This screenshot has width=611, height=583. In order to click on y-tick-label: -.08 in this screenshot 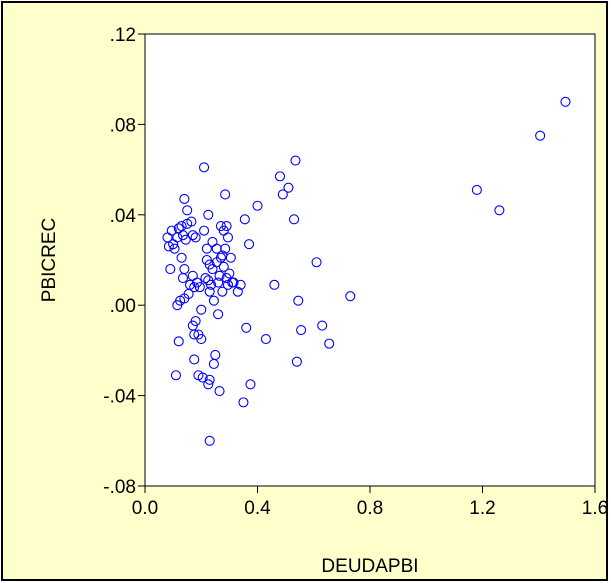, I will do `click(119, 487)`.